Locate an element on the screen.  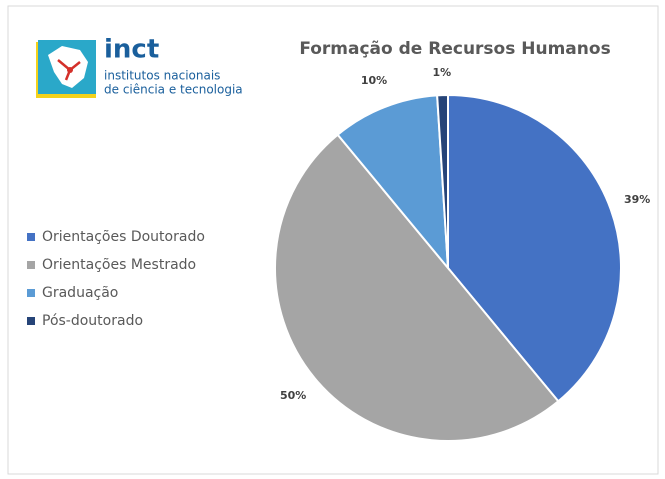
data-label: 39% is located at coordinates (637, 199).